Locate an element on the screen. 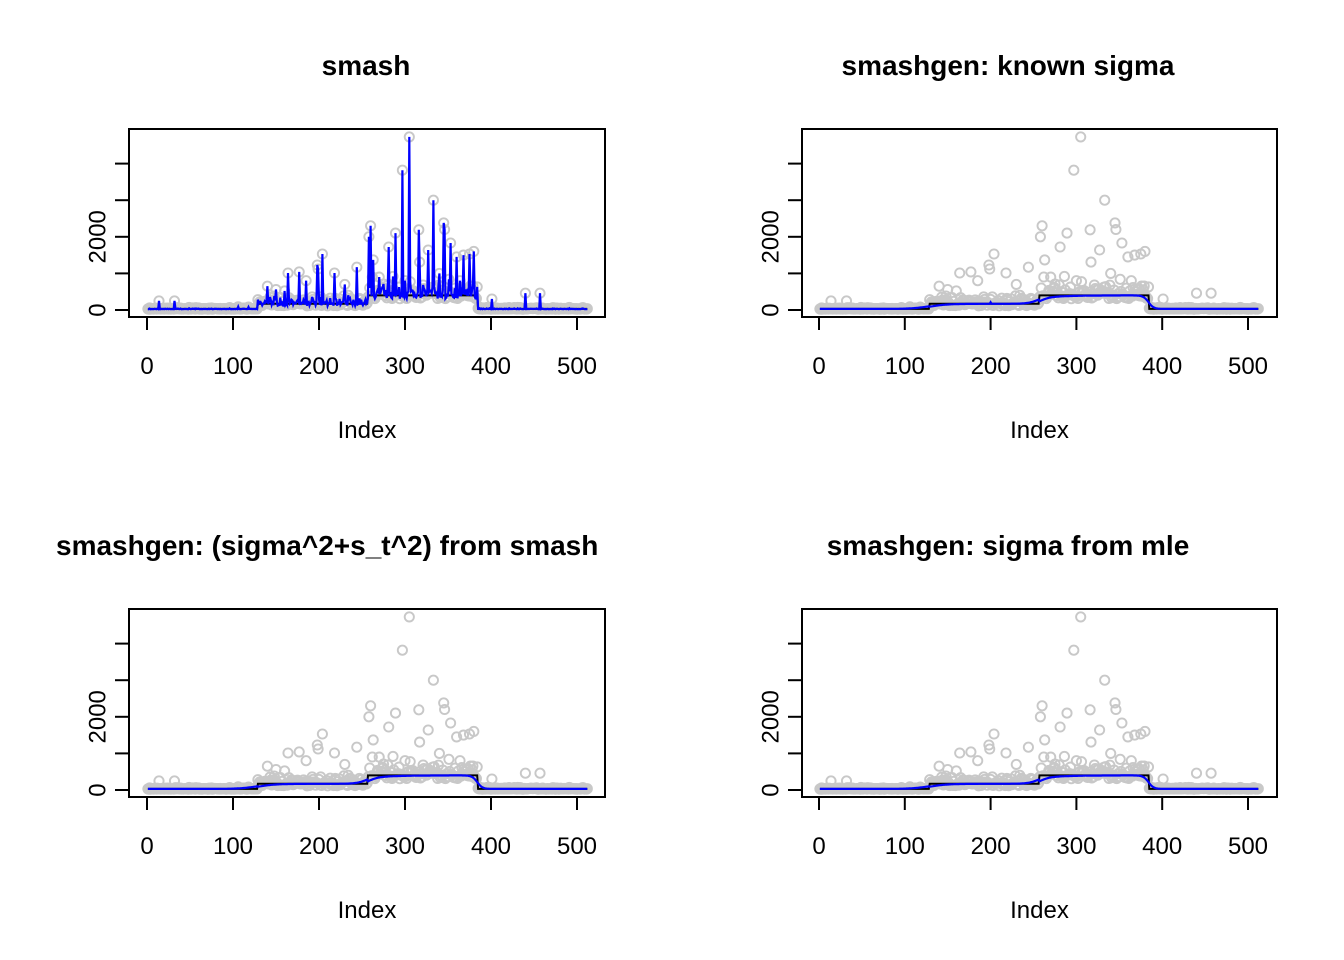  panel-4-title-text: smashgen: sigma from mle is located at coordinates (1008, 545).